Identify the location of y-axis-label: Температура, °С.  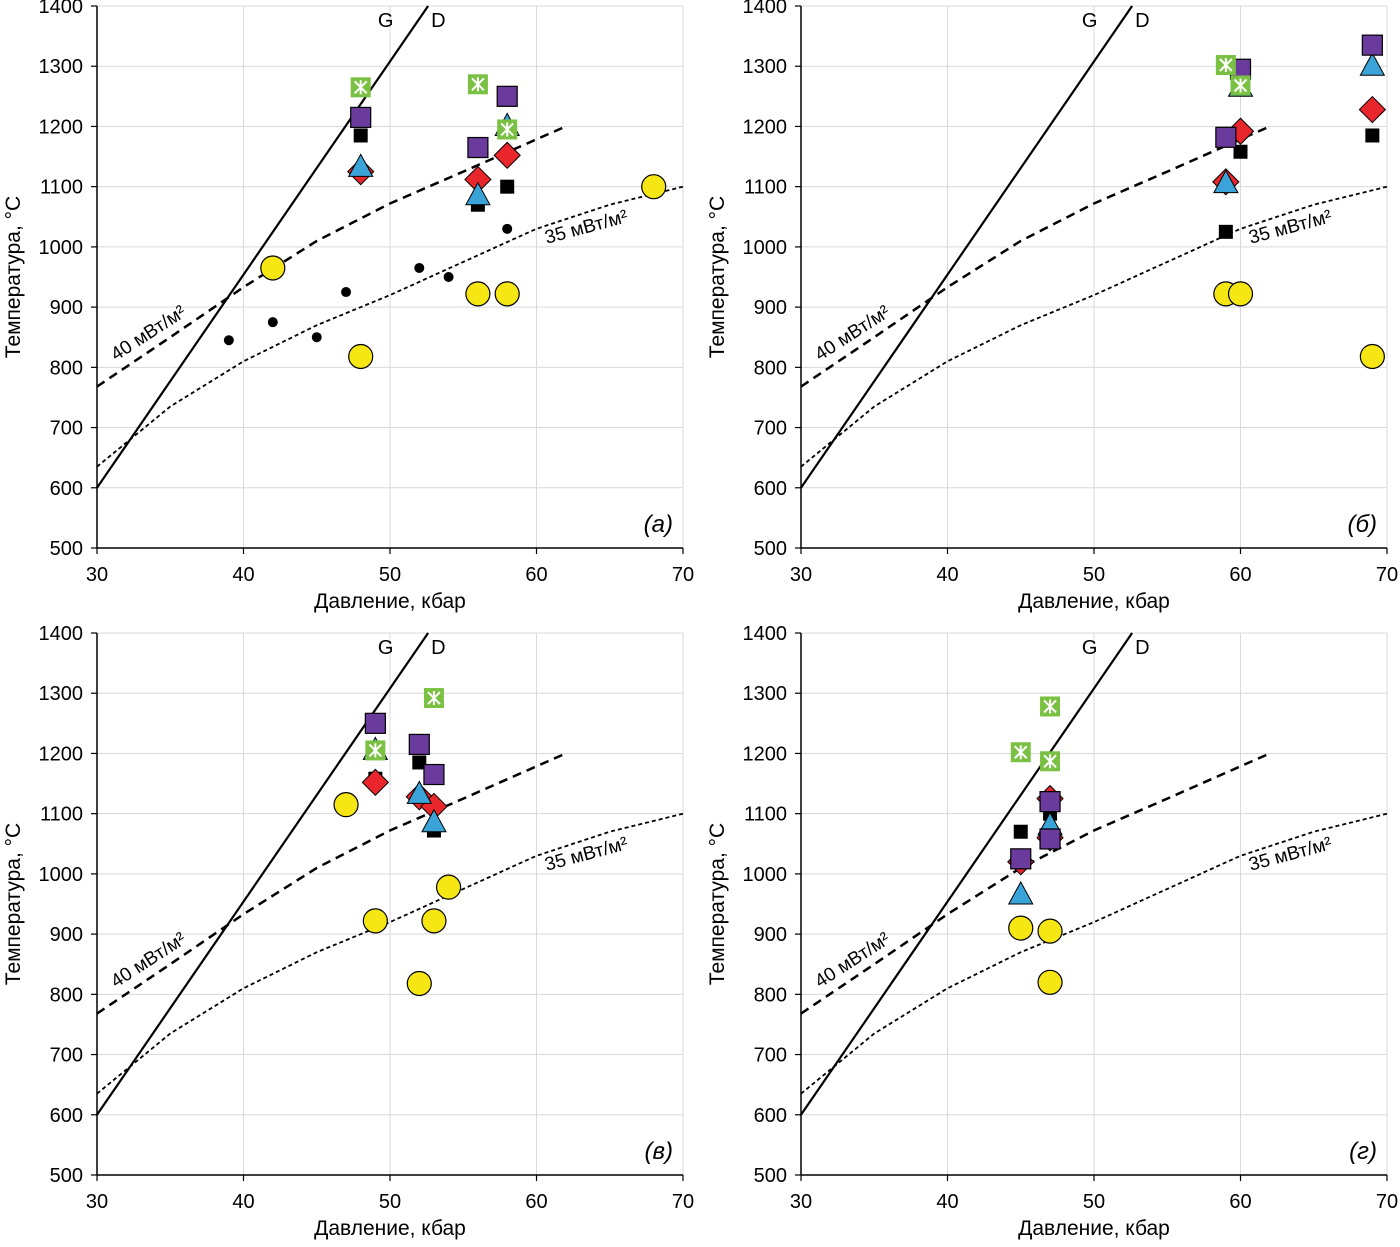
(717, 904).